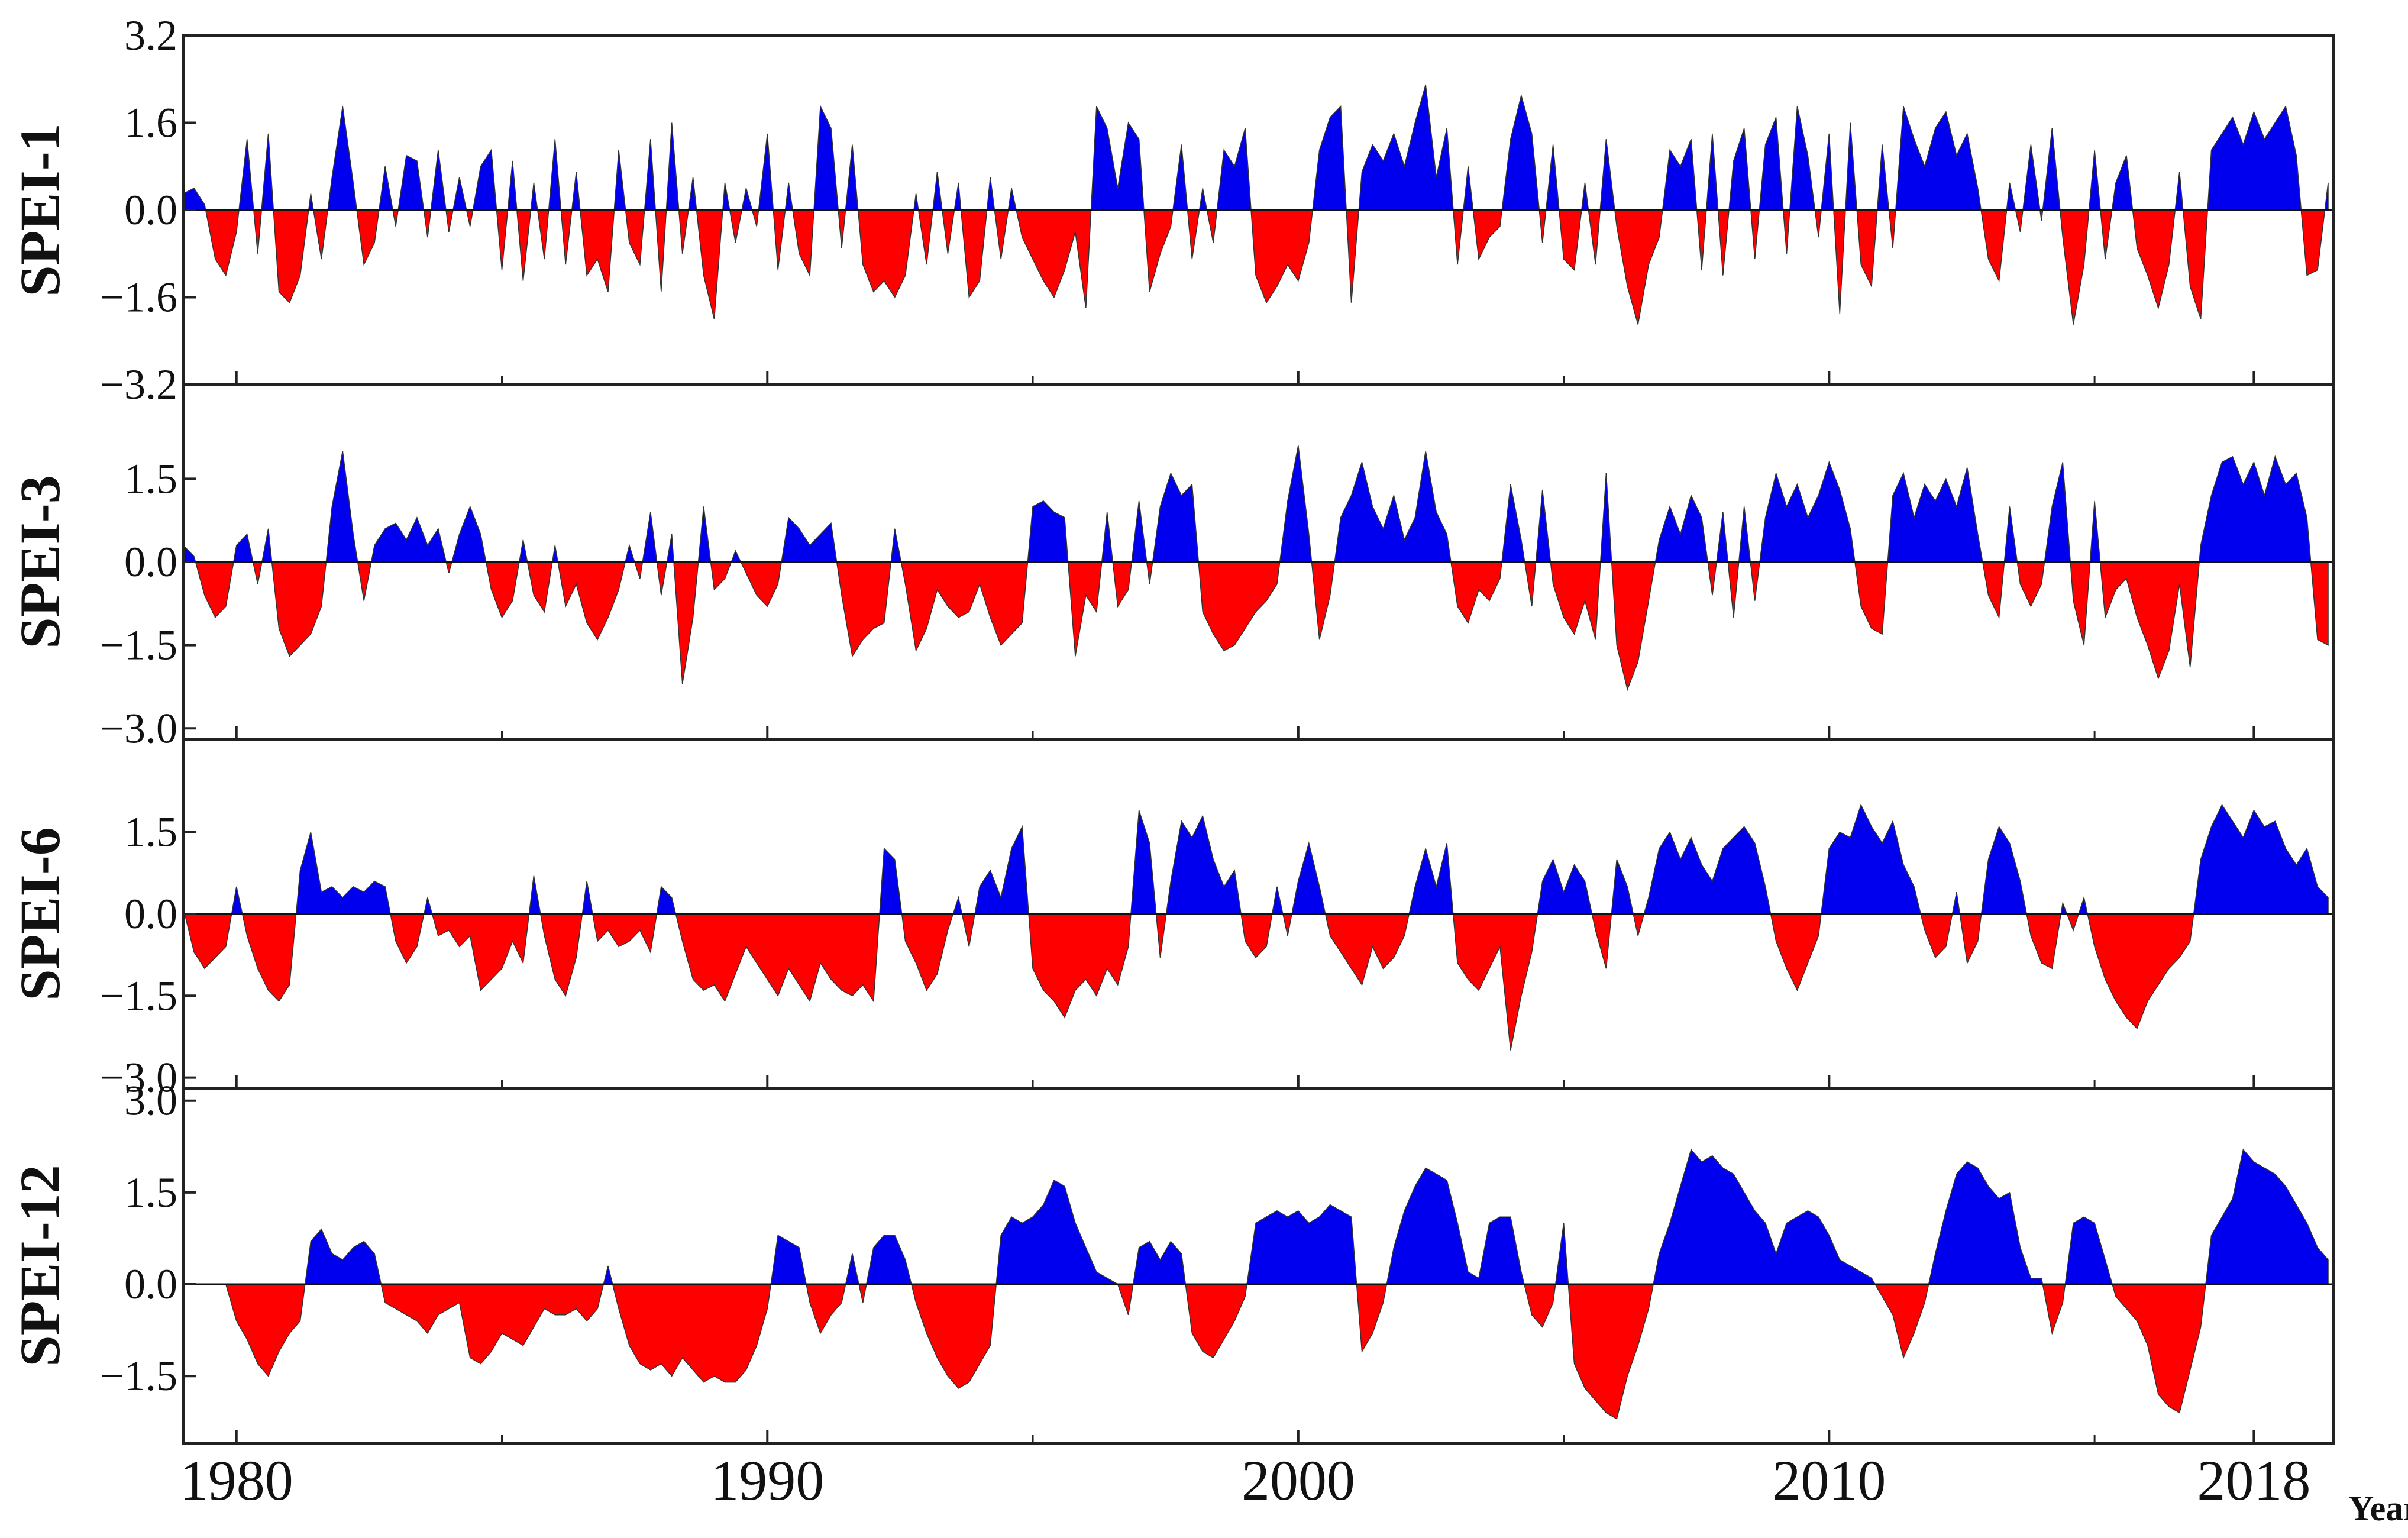 The width and height of the screenshot is (2408, 1538). Describe the element at coordinates (236, 1480) in the screenshot. I see `x-tick-label-1980: 1980` at that location.